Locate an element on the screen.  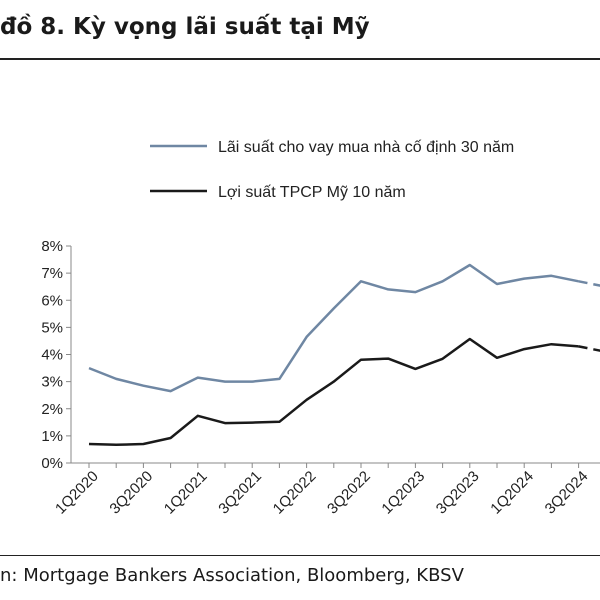
x-tick-label: 1Q2024 is located at coordinates (512, 493).